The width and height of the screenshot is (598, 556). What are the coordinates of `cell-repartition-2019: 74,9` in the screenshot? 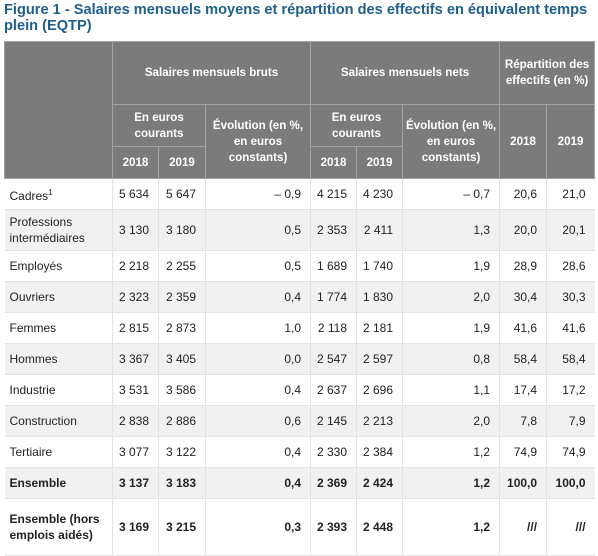 It's located at (570, 452).